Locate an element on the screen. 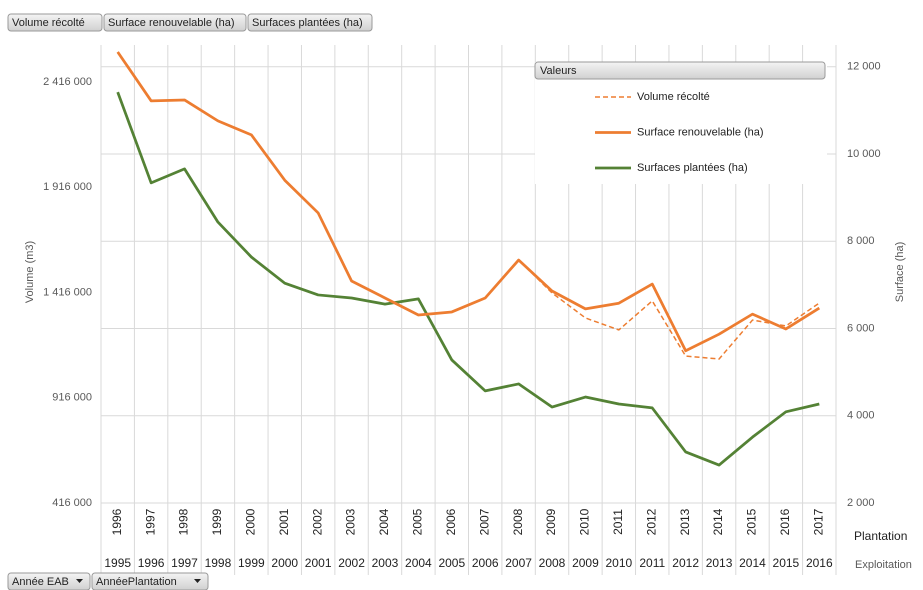 This screenshot has height=590, width=923. y-axis-title: Volume (m3) is located at coordinates (30, 272).